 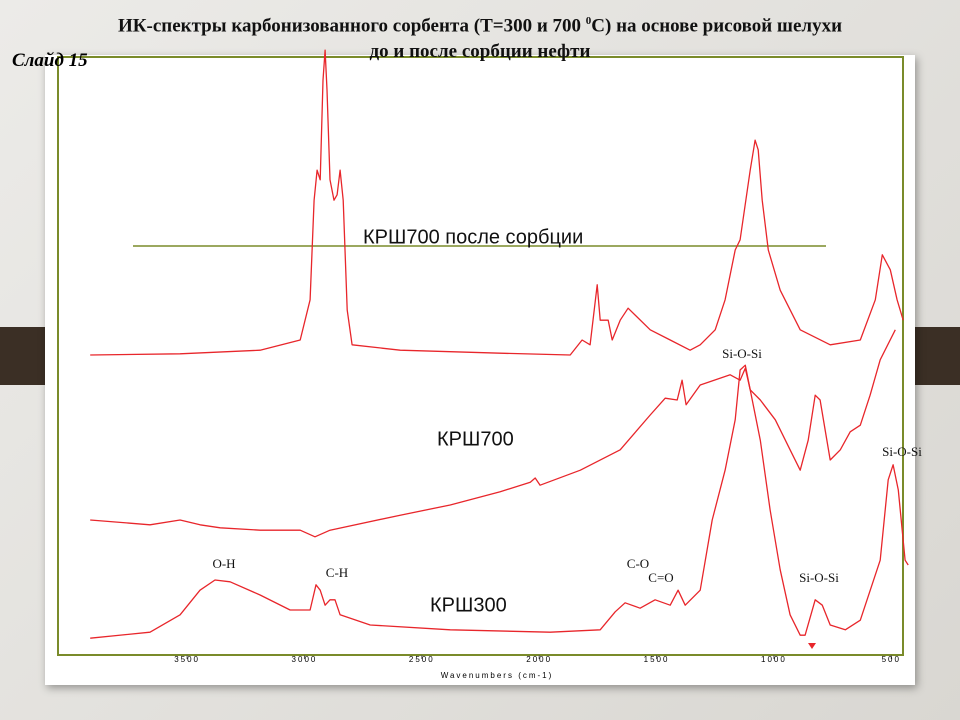 I want to click on x-tick-label: 2000, so click(x=539, y=659).